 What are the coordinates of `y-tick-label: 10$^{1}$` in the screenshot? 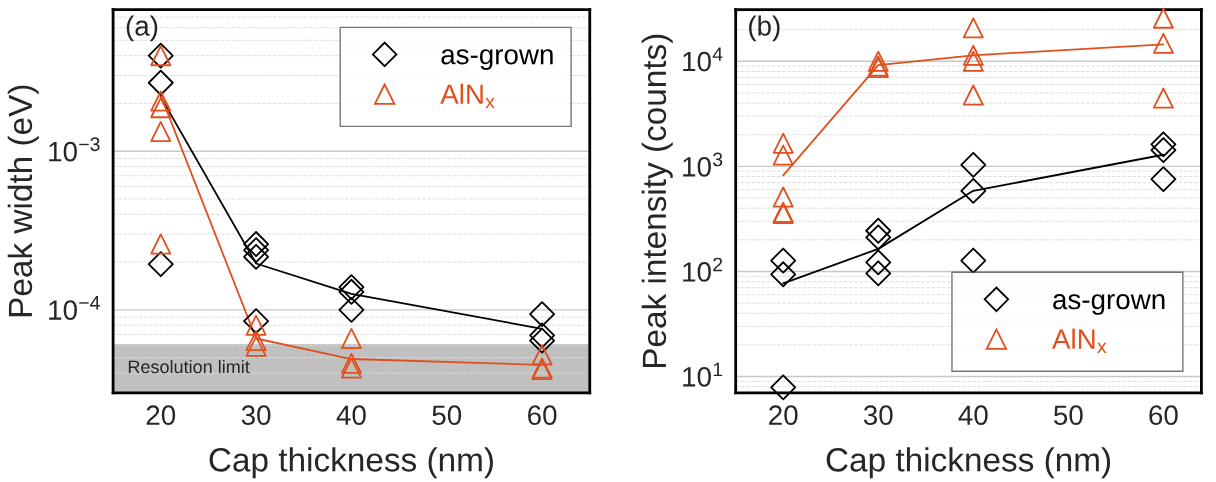 It's located at (703, 374).